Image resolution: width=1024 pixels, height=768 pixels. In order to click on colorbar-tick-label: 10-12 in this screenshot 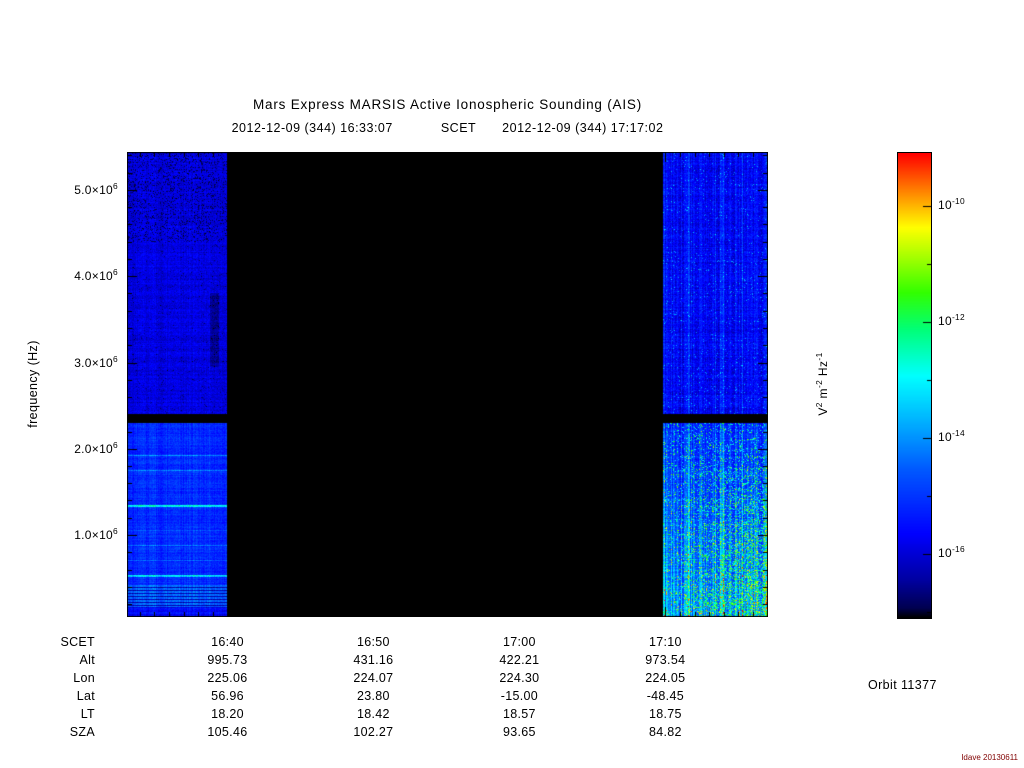, I will do `click(951, 320)`.